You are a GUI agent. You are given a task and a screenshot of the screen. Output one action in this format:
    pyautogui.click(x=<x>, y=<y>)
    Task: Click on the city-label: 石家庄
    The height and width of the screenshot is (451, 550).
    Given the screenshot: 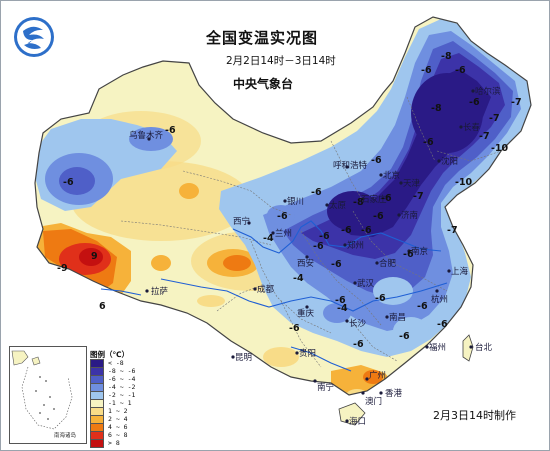 What is the action you would take?
    pyautogui.click(x=374, y=200)
    